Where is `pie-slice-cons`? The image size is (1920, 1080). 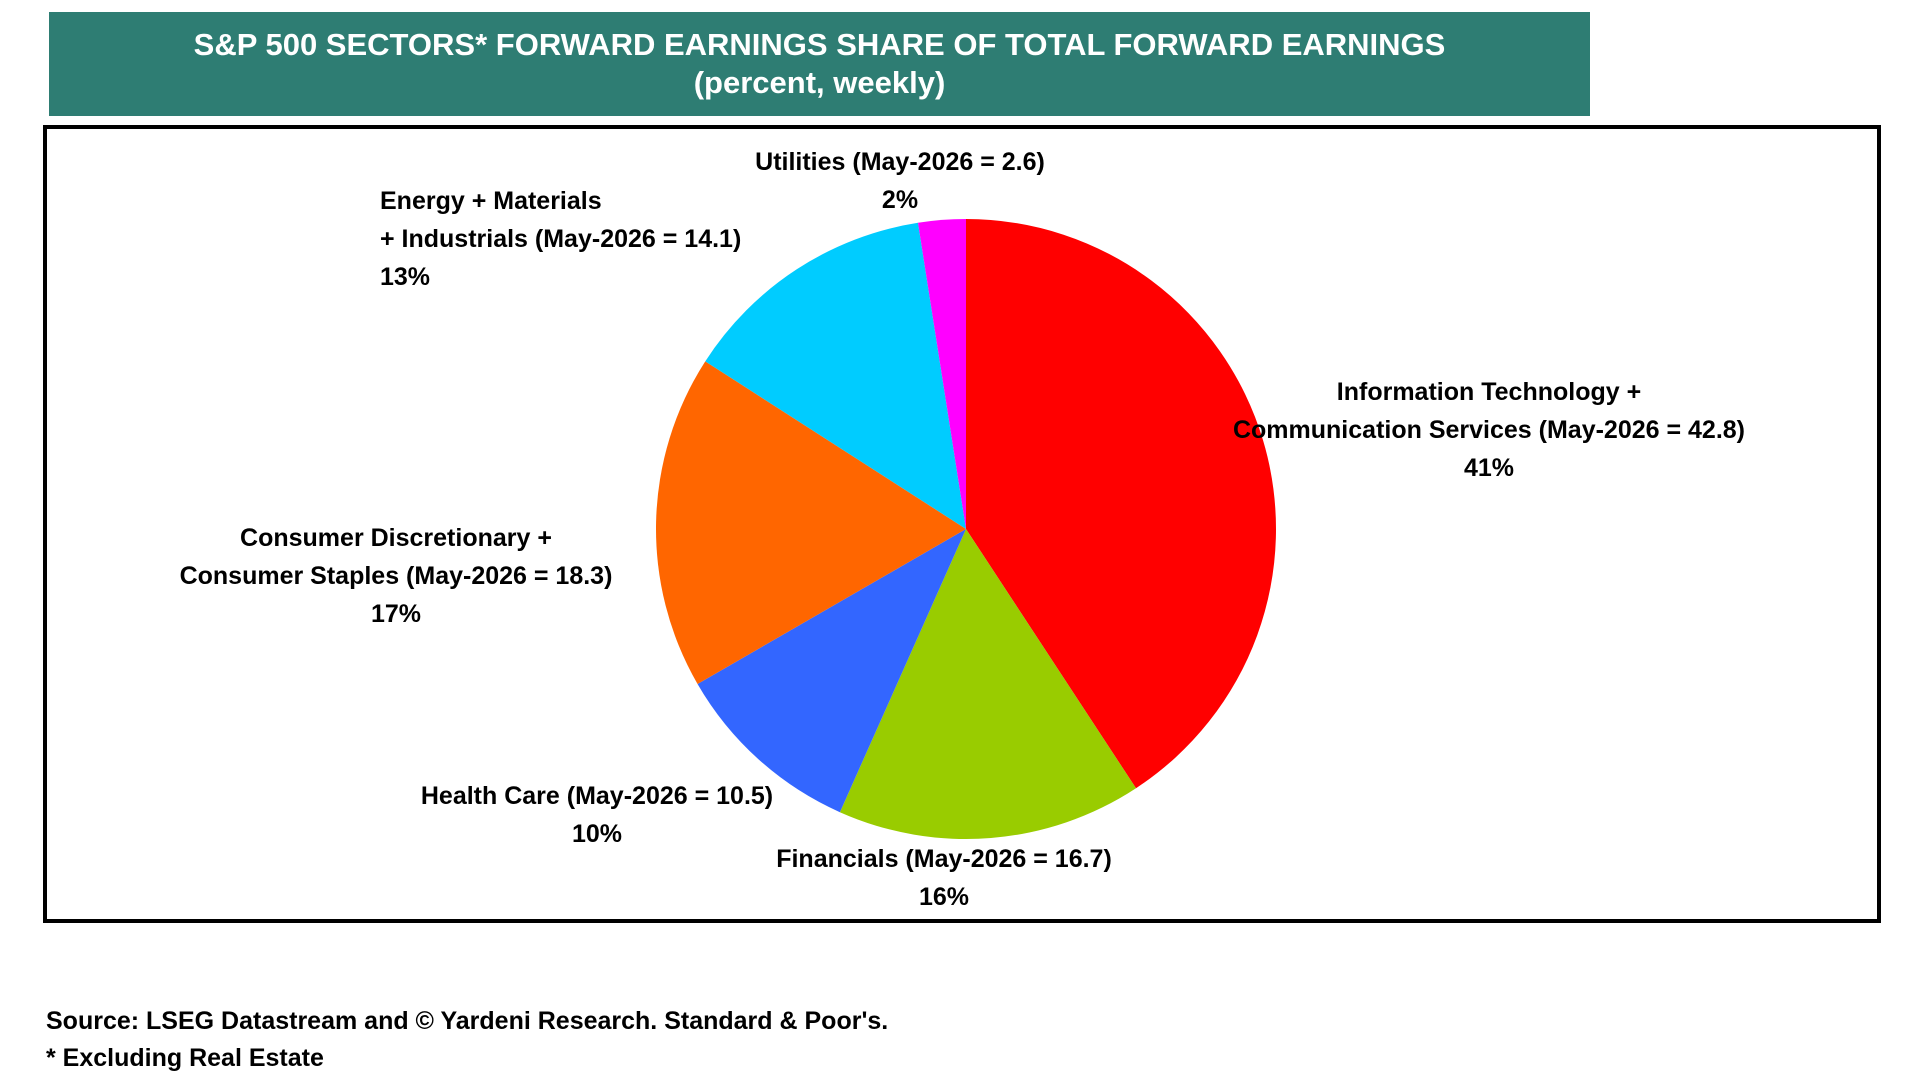
pie-slice-cons is located at coordinates (810, 522).